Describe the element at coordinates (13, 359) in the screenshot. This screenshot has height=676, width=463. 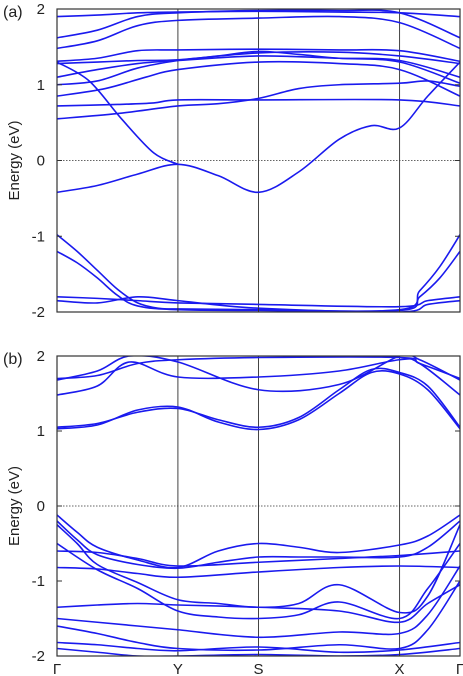
I see `panel-label: (b)` at that location.